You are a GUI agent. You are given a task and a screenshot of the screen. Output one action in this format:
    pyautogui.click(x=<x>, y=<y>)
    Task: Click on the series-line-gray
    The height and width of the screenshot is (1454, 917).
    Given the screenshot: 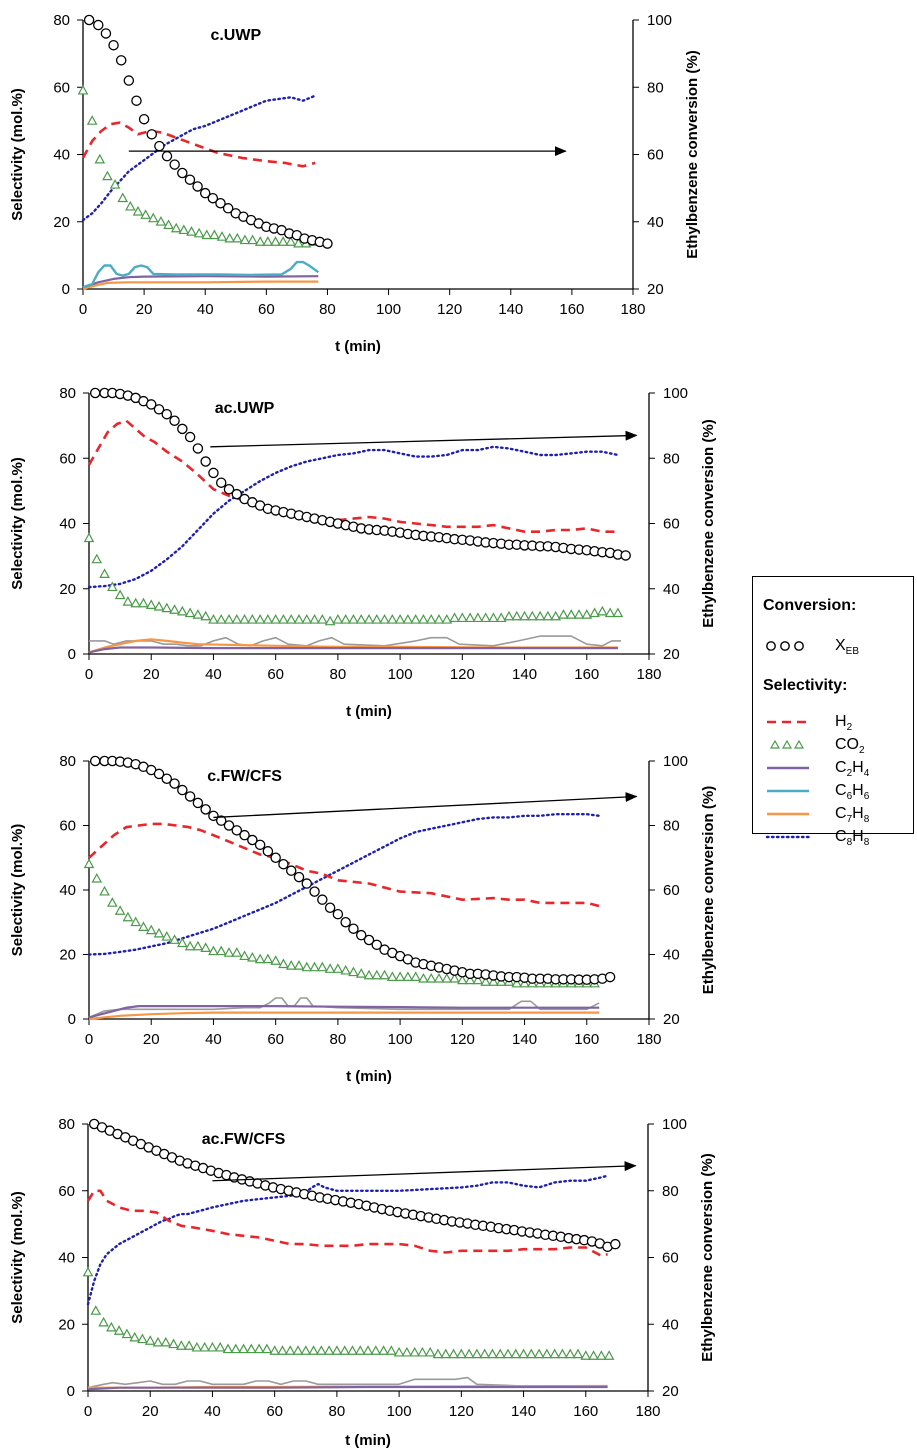 What is the action you would take?
    pyautogui.click(x=347, y=1382)
    